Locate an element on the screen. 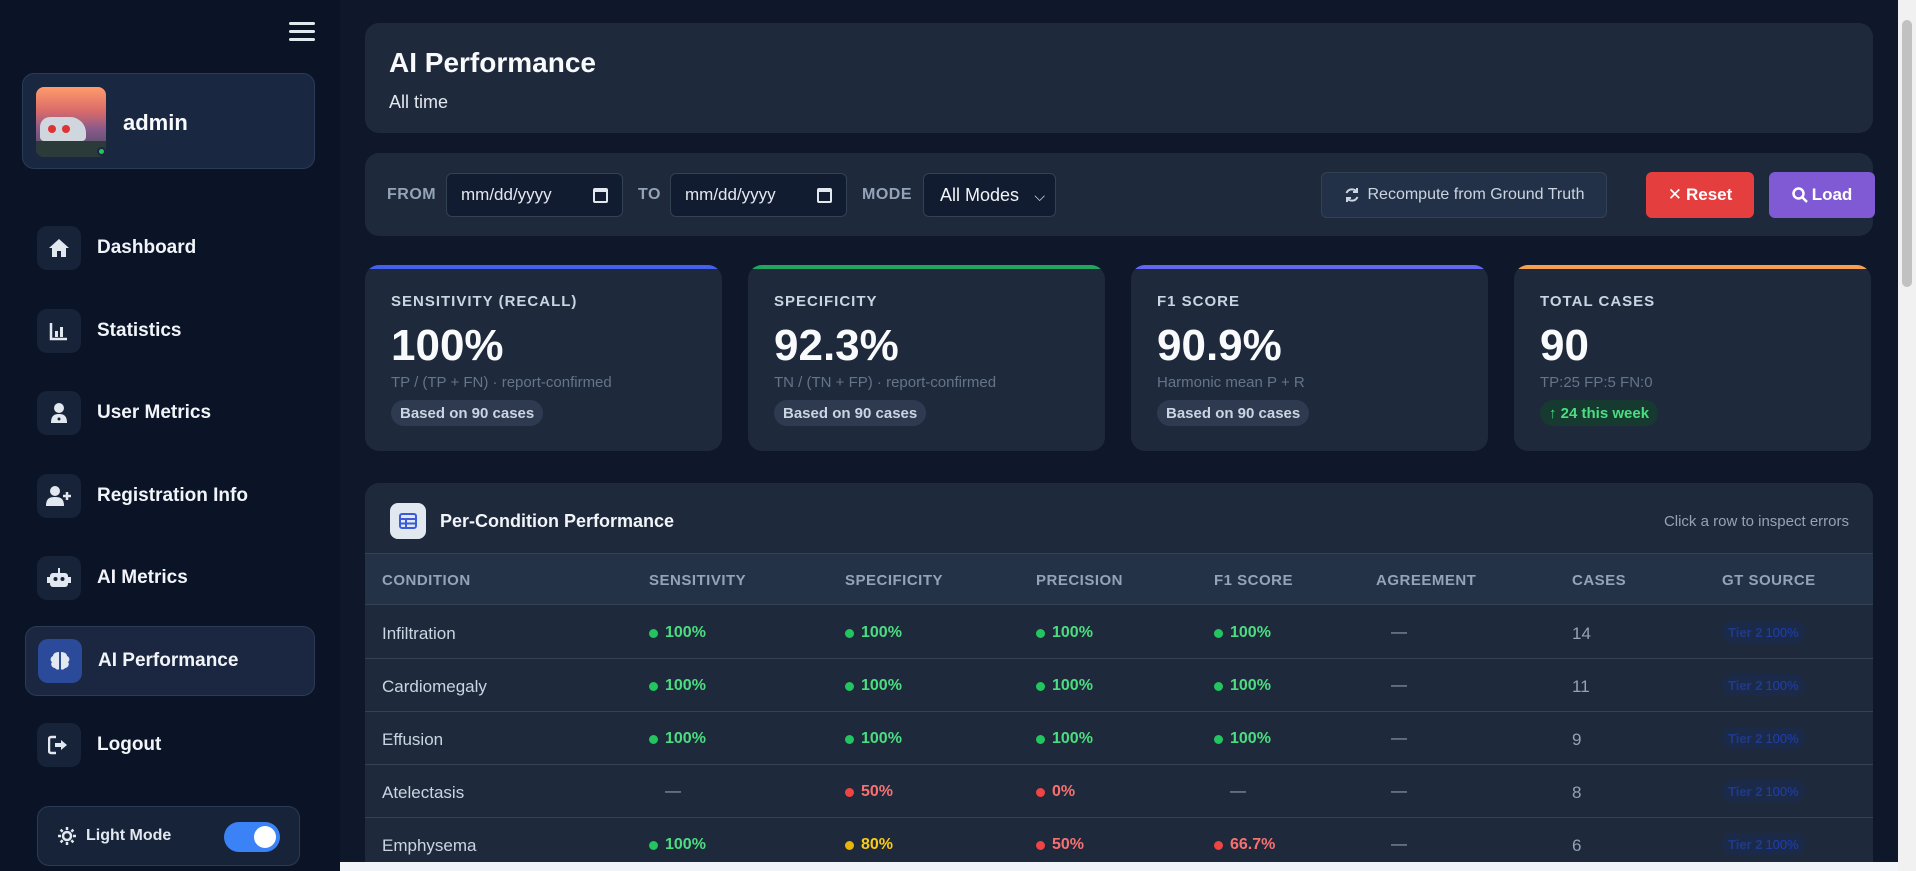  from-date-input: mm/dd/yyyy is located at coordinates (534, 195).